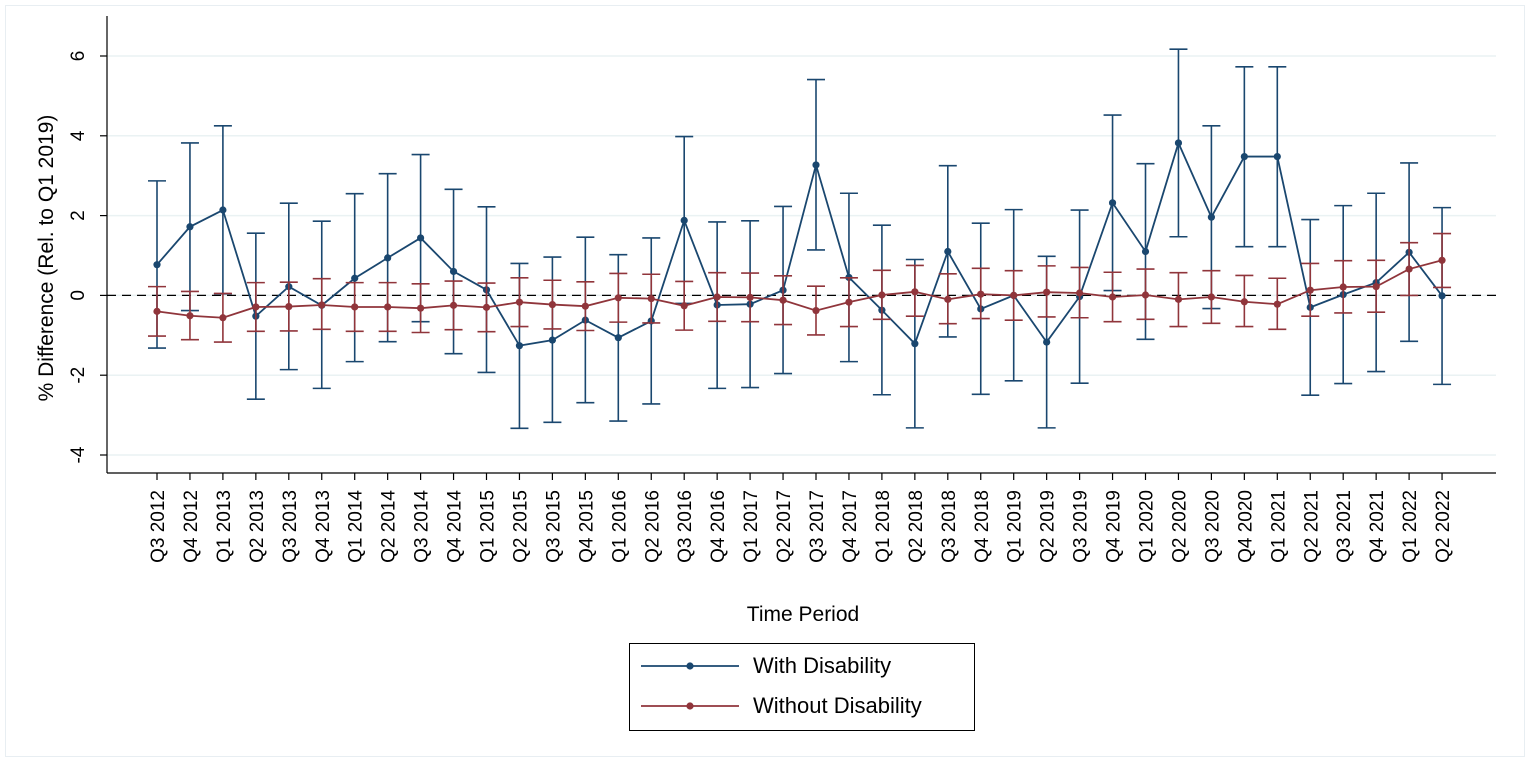  I want to click on x-tick-label: Q1 2021, so click(1278, 526).